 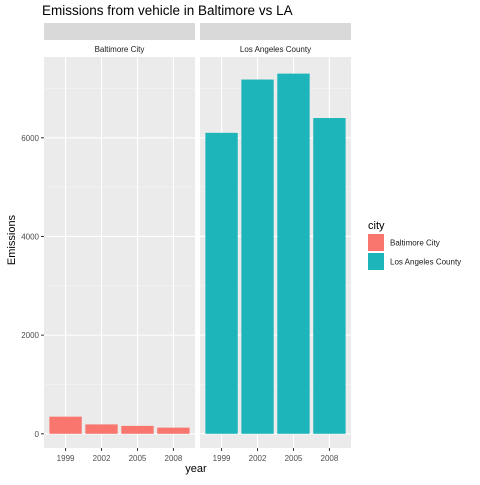 What do you see at coordinates (32, 286) in the screenshot?
I see `y-axis: 0 2000 4000 6000` at bounding box center [32, 286].